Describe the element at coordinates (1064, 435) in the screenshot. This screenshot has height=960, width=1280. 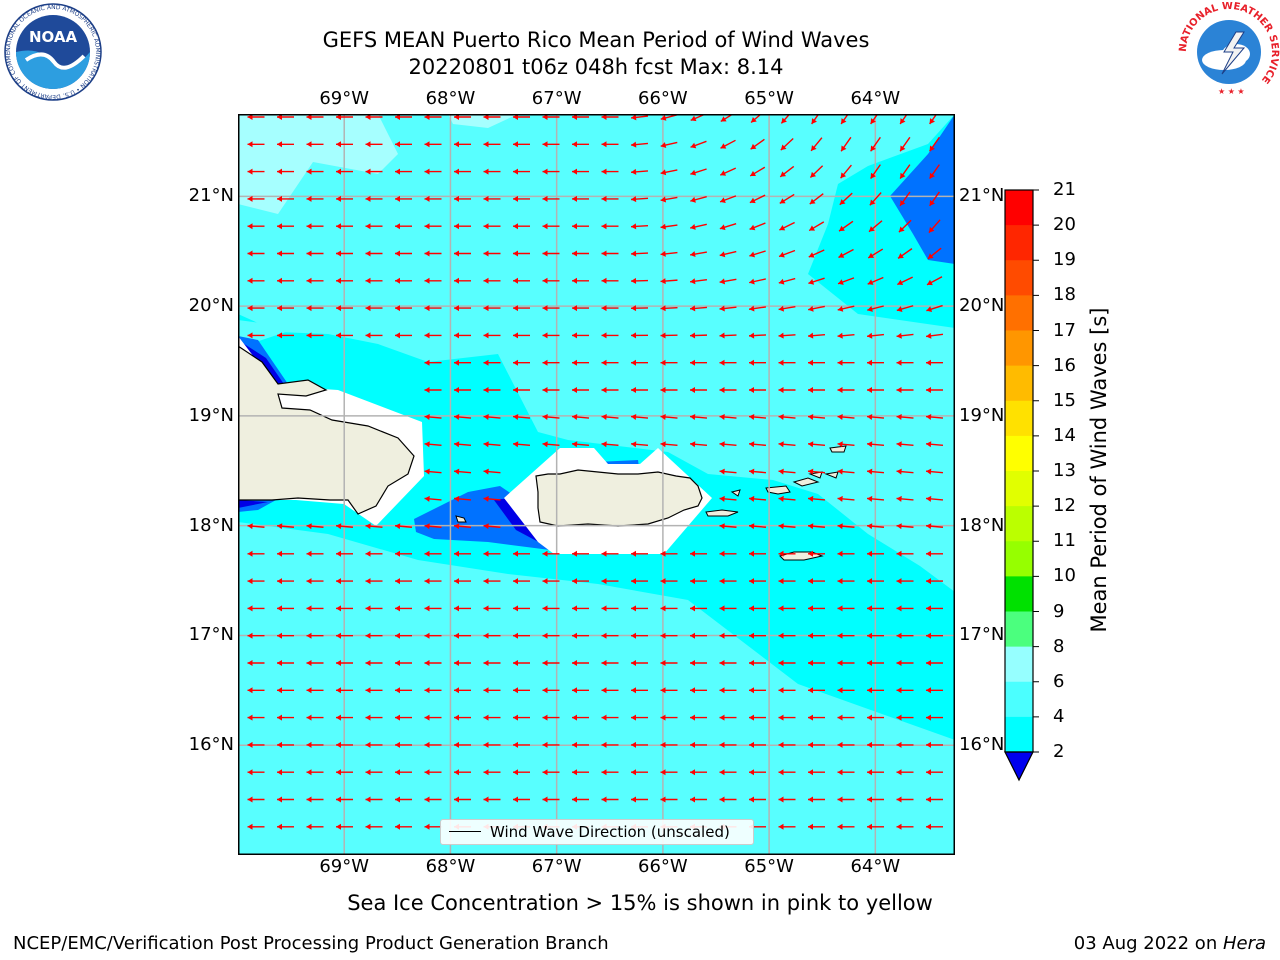
I see `colorbar-tick-label: 14` at that location.